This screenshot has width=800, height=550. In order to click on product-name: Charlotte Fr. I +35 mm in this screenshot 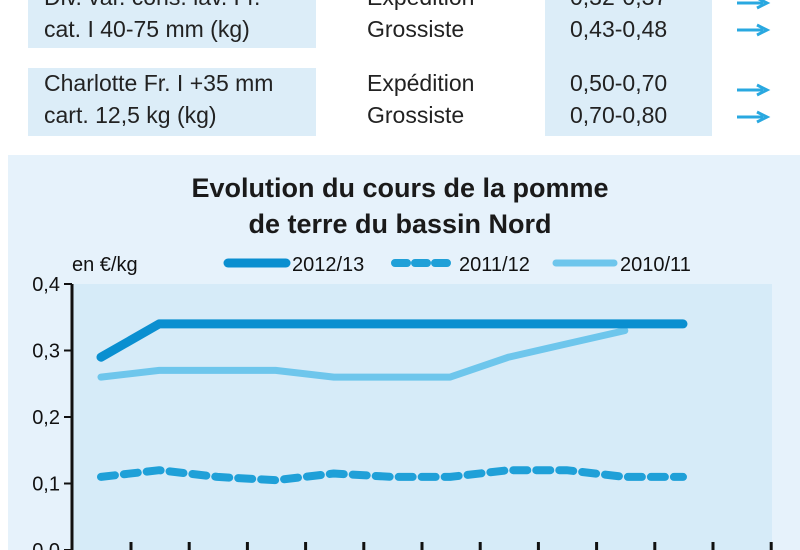, I will do `click(159, 83)`.